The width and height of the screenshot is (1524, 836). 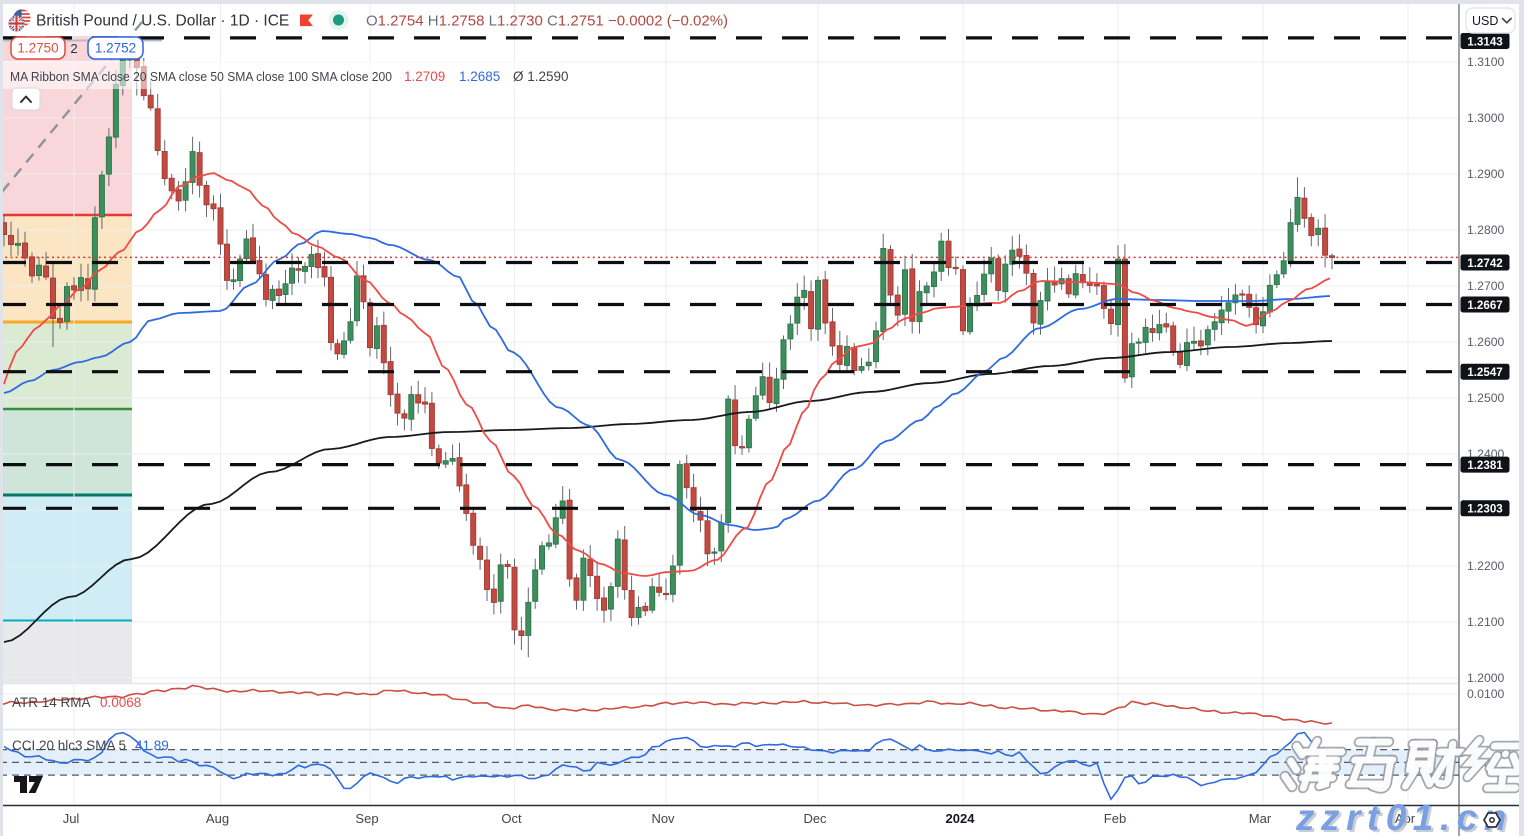 I want to click on svg-text: 1.2800, so click(x=1485, y=230).